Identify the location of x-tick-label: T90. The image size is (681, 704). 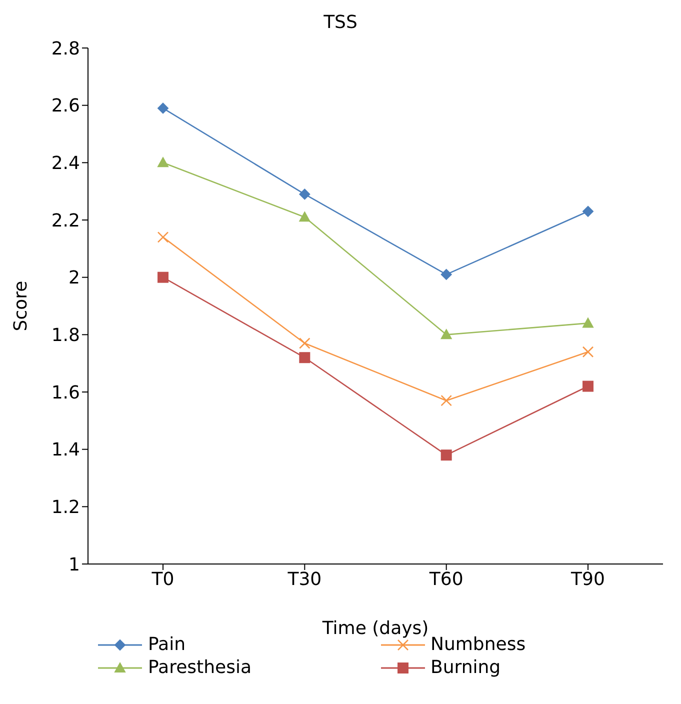
(587, 579).